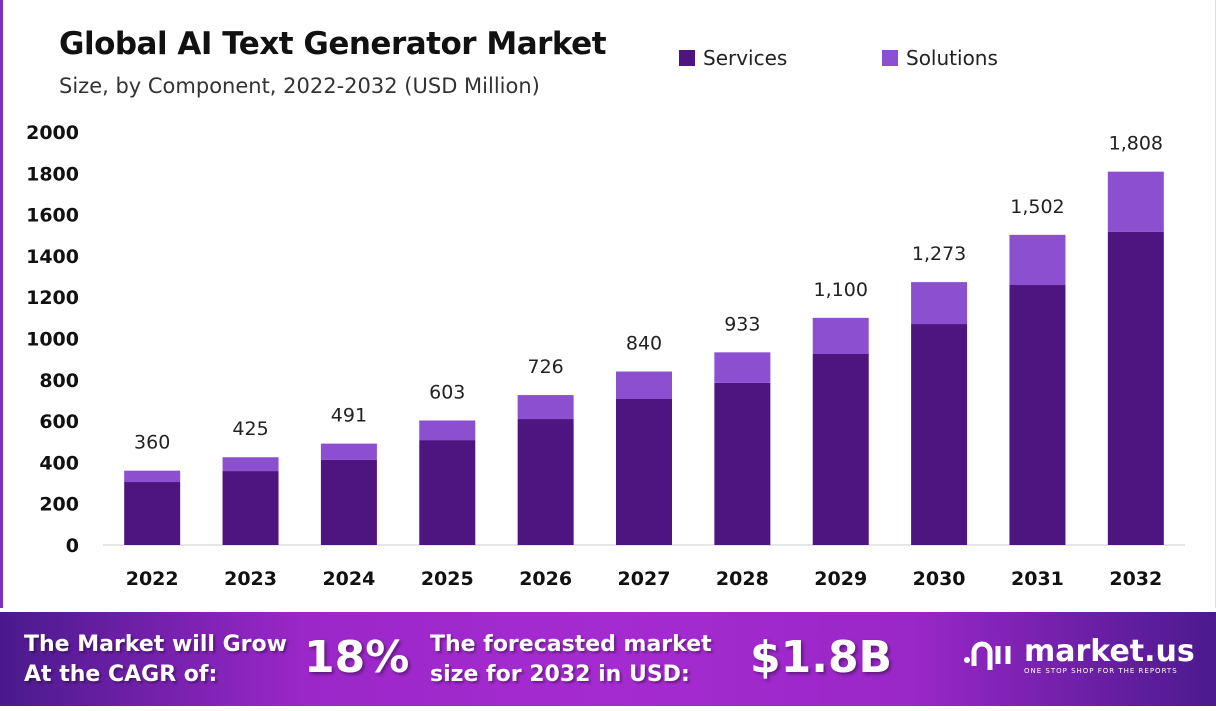  What do you see at coordinates (250, 429) in the screenshot?
I see `data-label-total: 425` at bounding box center [250, 429].